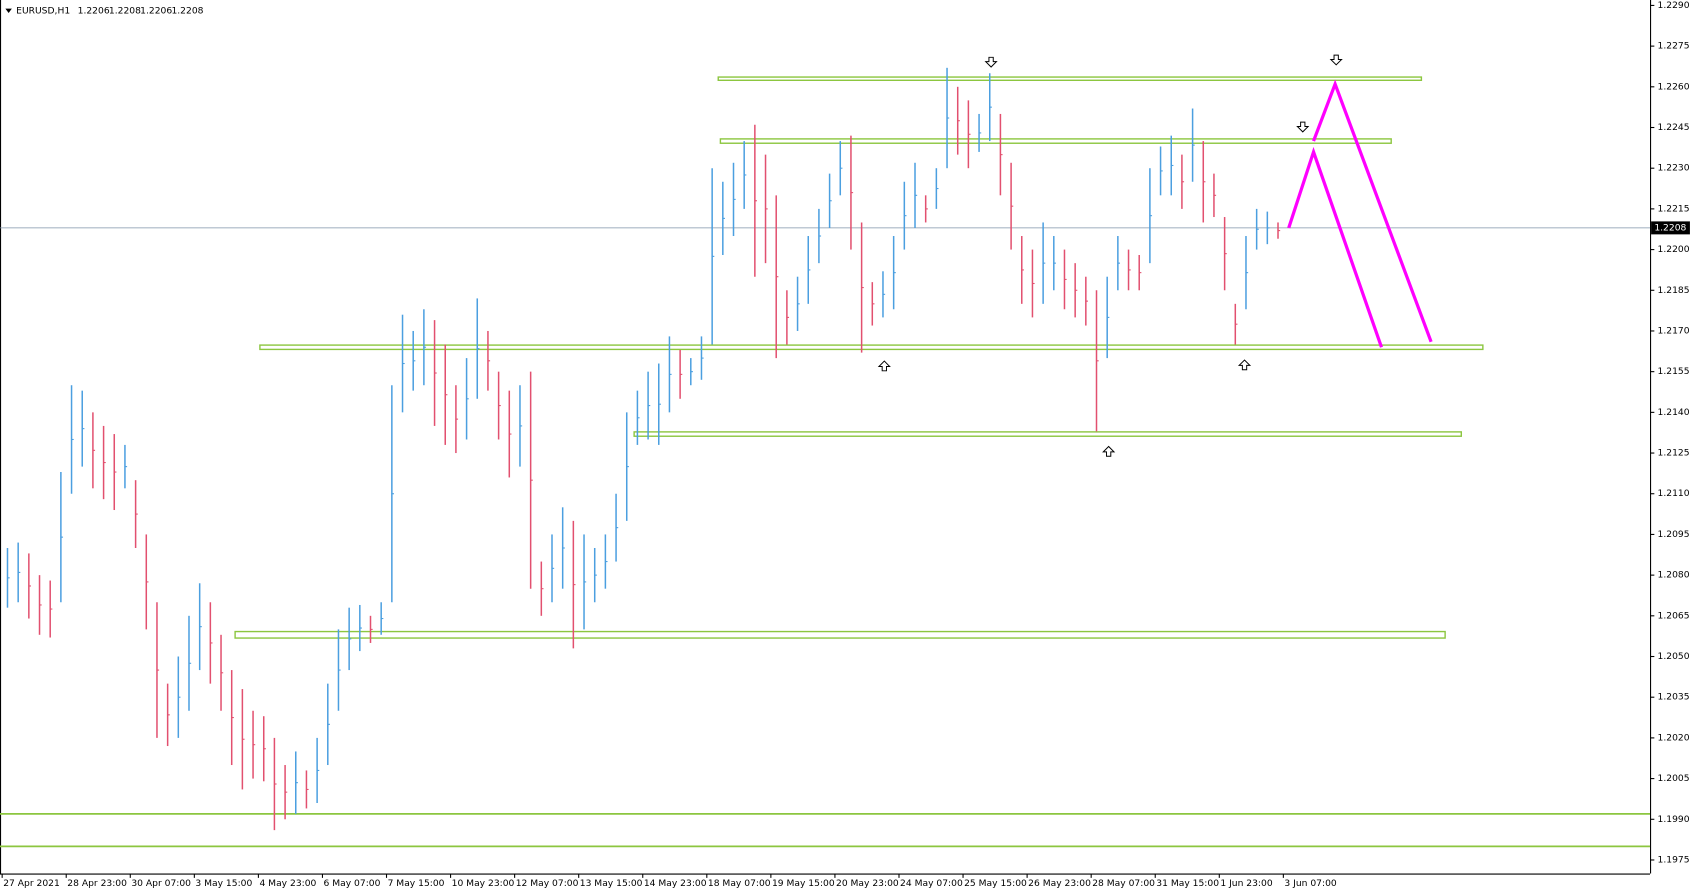 This screenshot has height=893, width=1691. What do you see at coordinates (287, 883) in the screenshot?
I see `x-tick-label: 4 May 23:00` at bounding box center [287, 883].